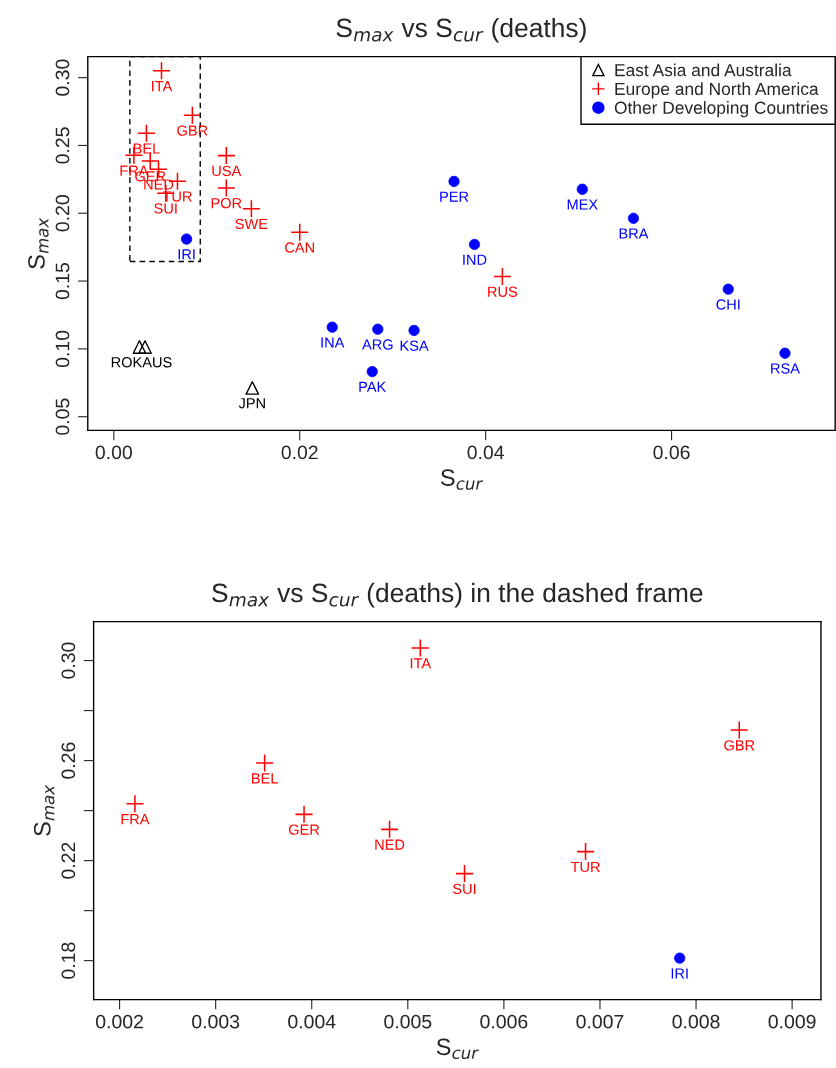 The image size is (836, 1068). What do you see at coordinates (312, 1021) in the screenshot?
I see `x-tick-label: 0.004` at bounding box center [312, 1021].